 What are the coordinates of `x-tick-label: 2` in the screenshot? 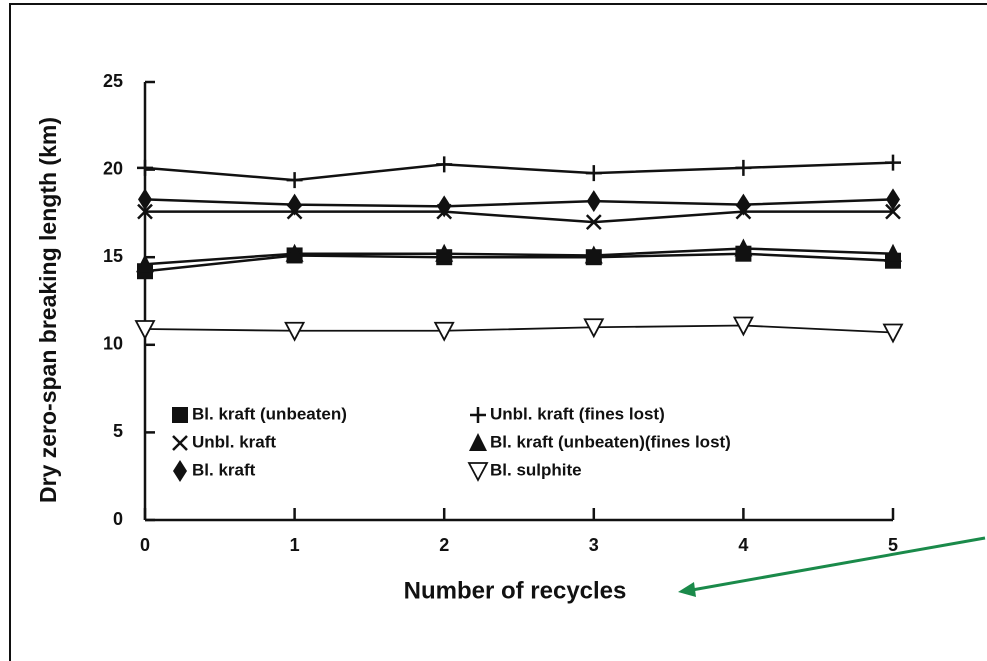 It's located at (444, 545).